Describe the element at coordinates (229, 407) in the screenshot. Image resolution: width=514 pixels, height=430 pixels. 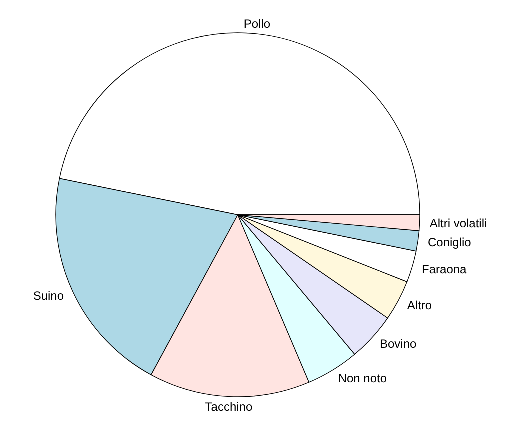
I see `slice-label: Tacchino` at that location.